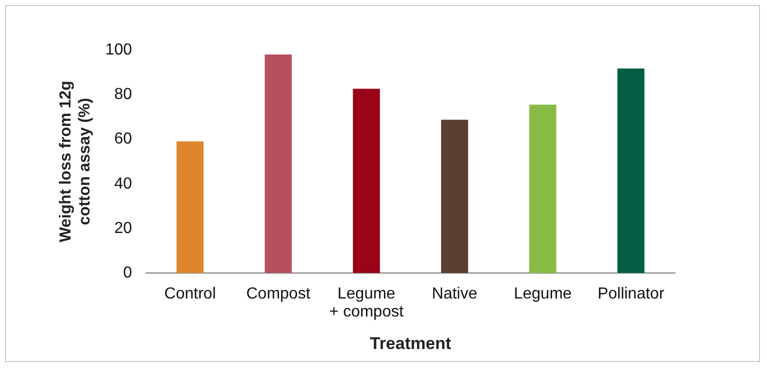 This screenshot has height=369, width=767. What do you see at coordinates (127, 273) in the screenshot?
I see `y-tick-label: 0` at bounding box center [127, 273].